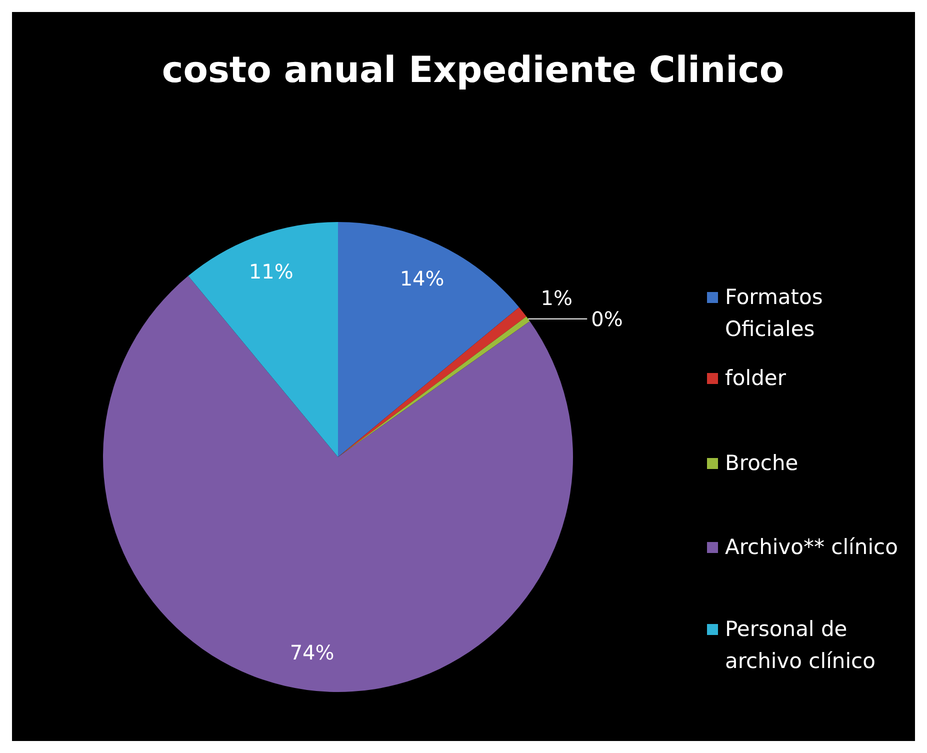  What do you see at coordinates (811, 547) in the screenshot?
I see `legend-label: Archivo** clínico` at bounding box center [811, 547].